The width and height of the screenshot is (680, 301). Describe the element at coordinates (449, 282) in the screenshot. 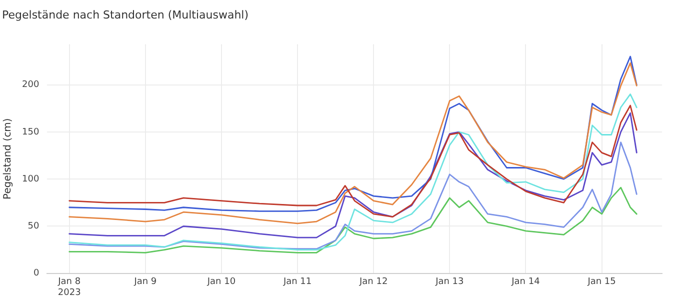

I see `x-tick-label: Jan 13` at that location.